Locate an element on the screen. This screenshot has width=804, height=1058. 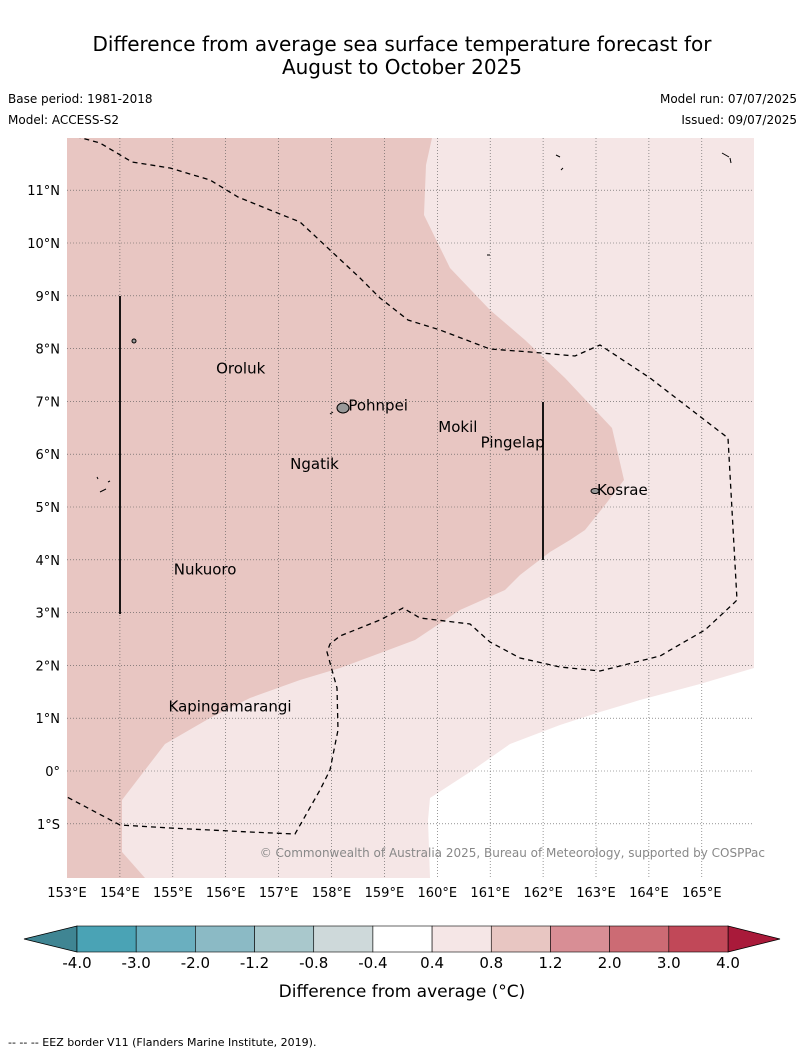
latitude-label: 9°N is located at coordinates (48, 297).